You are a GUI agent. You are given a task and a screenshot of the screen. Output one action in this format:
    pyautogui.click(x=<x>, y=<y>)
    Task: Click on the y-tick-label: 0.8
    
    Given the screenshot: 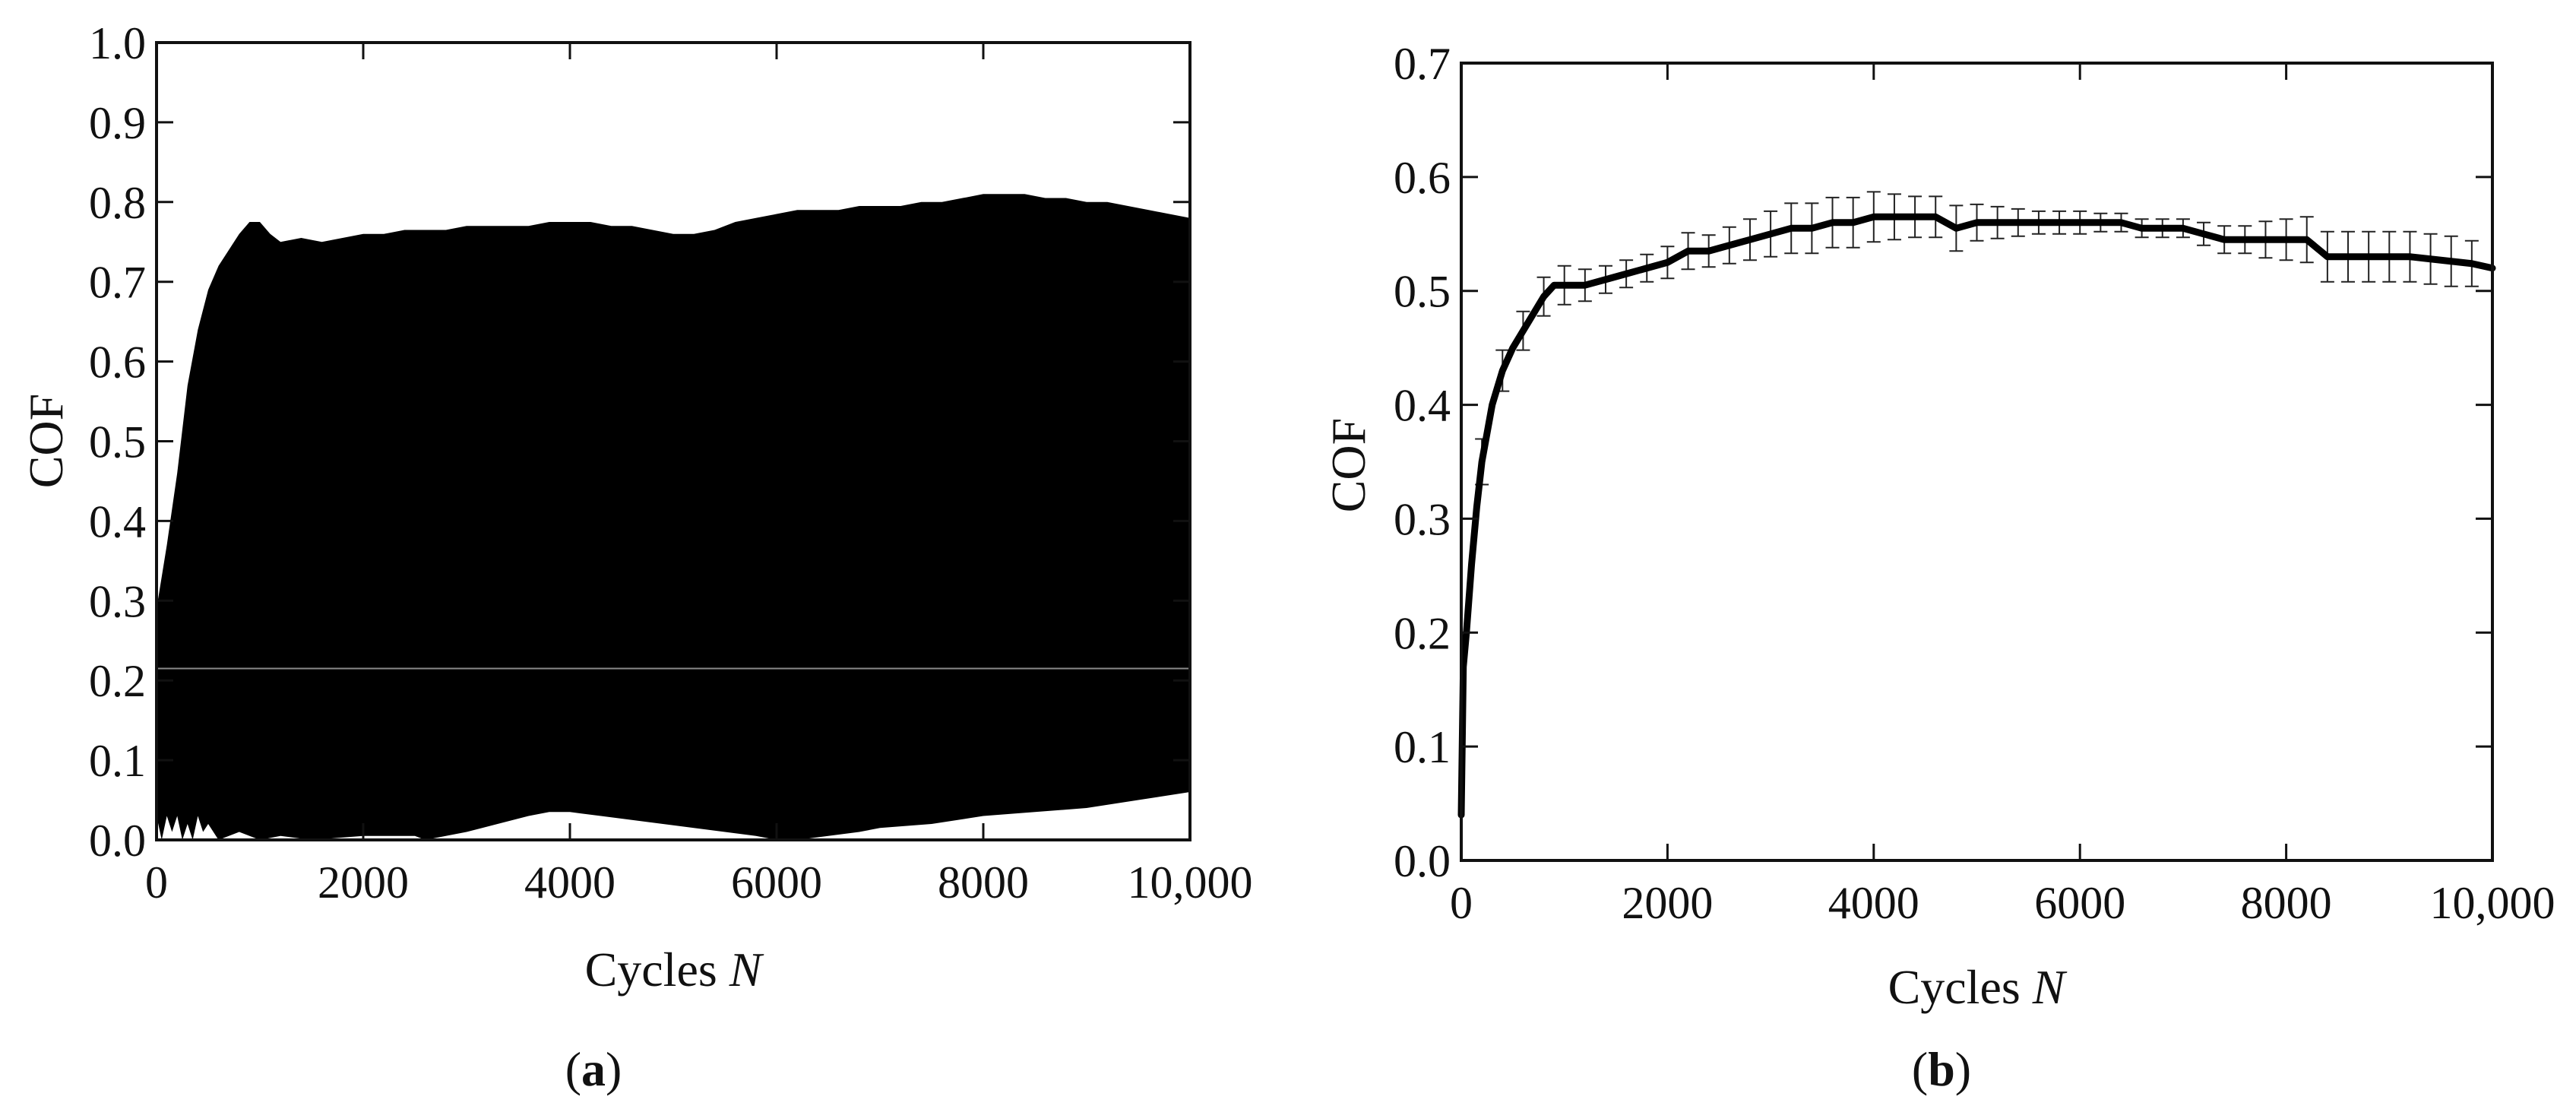 What is the action you would take?
    pyautogui.click(x=118, y=203)
    